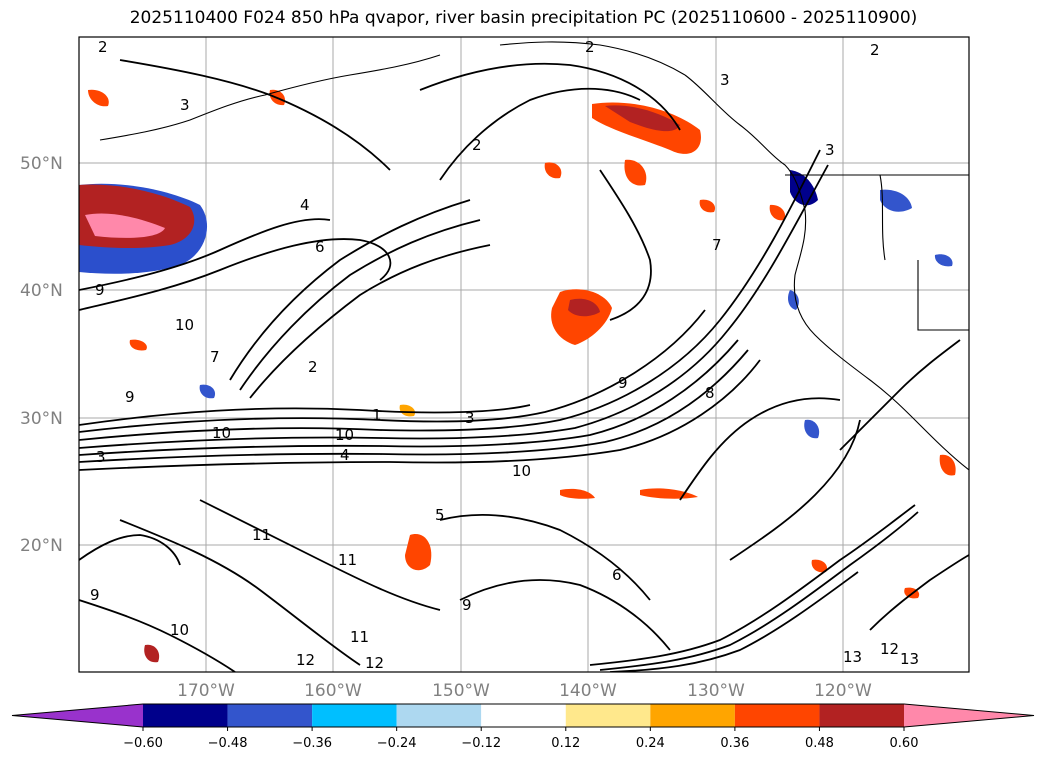 Image resolution: width=1047 pixels, height=765 pixels. I want to click on colorbar-tick-label: −0.12, so click(481, 743).